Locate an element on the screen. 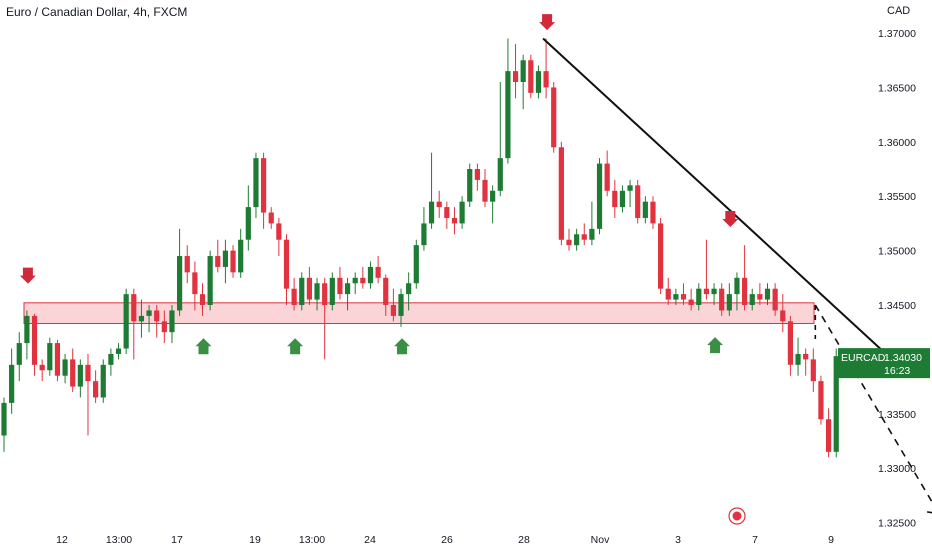 Image resolution: width=932 pixels, height=555 pixels. x-tick-label: 12 is located at coordinates (62, 540).